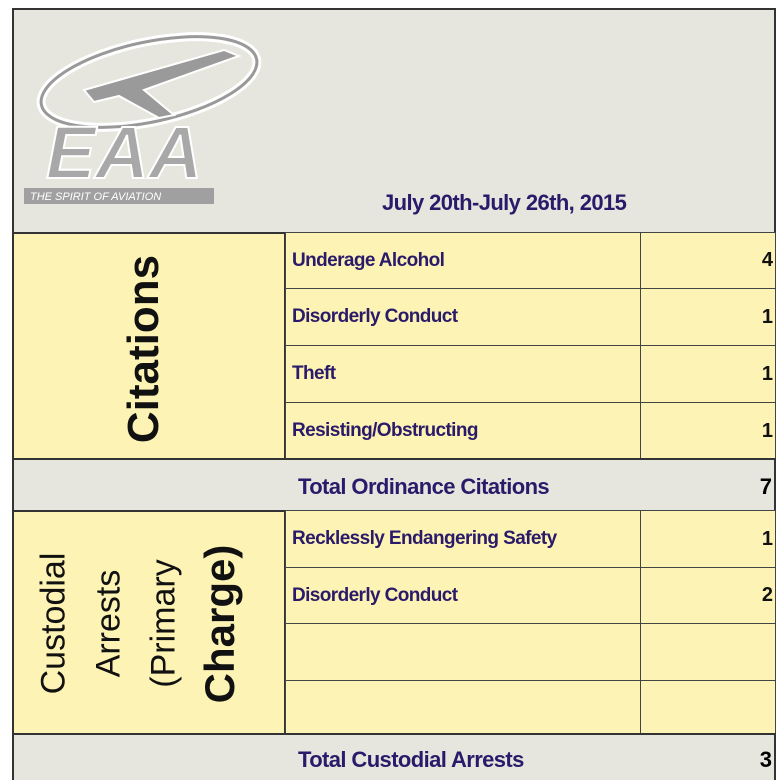 This screenshot has height=780, width=778. What do you see at coordinates (463, 431) in the screenshot?
I see `offense: Resisting/Obstructing` at bounding box center [463, 431].